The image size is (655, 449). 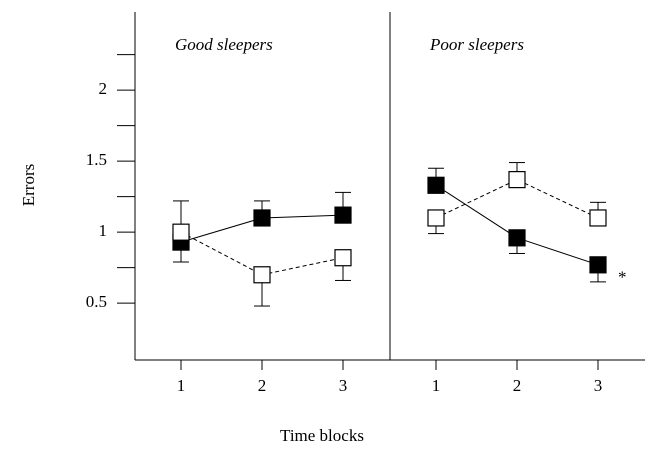 What do you see at coordinates (322, 435) in the screenshot?
I see `x-axis-label: Time blocks` at bounding box center [322, 435].